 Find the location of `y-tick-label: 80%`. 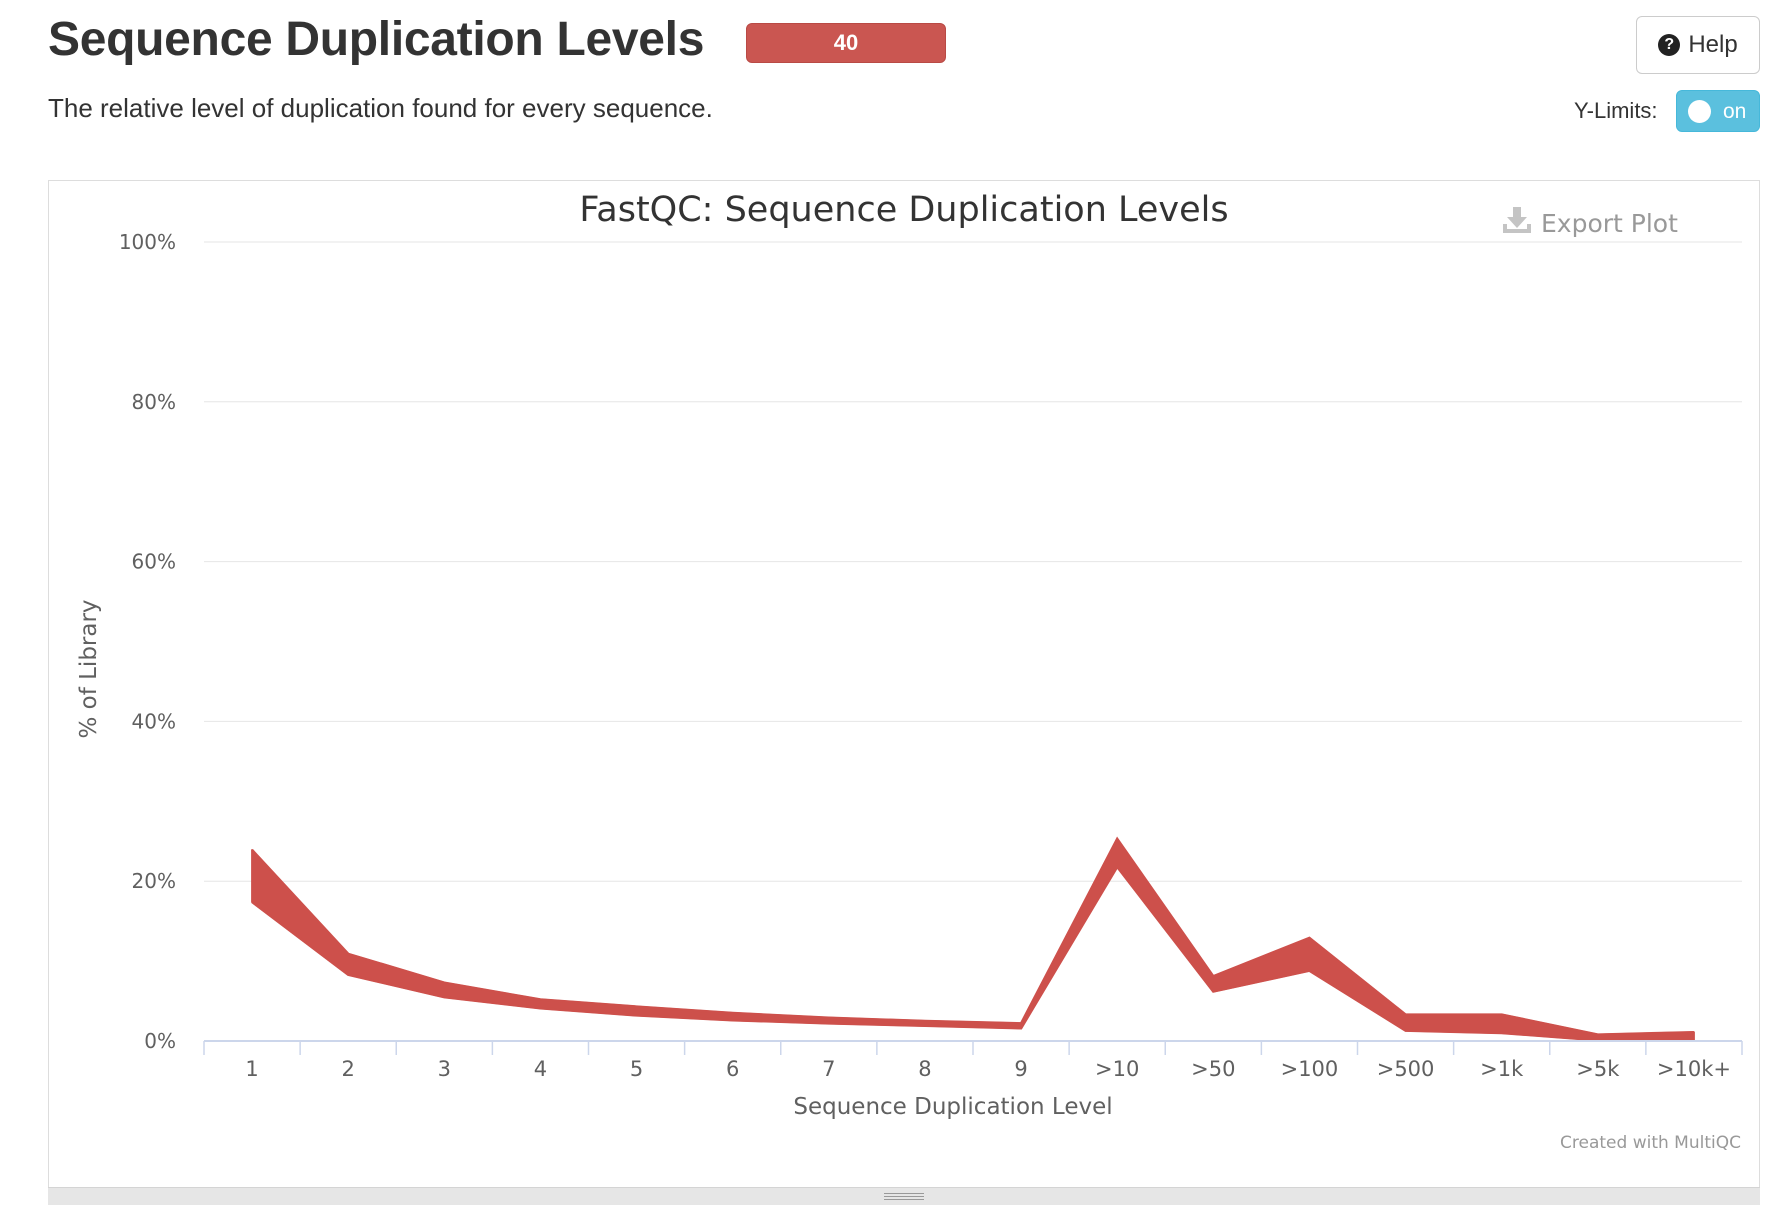

y-tick-label: 80% is located at coordinates (154, 402).